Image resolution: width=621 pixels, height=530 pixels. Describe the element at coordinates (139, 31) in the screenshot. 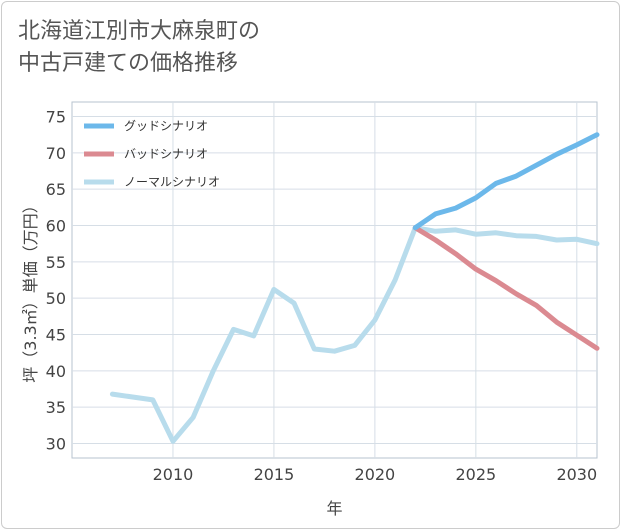

I see `title-line-1: 北海道江別市大麻泉町の` at that location.